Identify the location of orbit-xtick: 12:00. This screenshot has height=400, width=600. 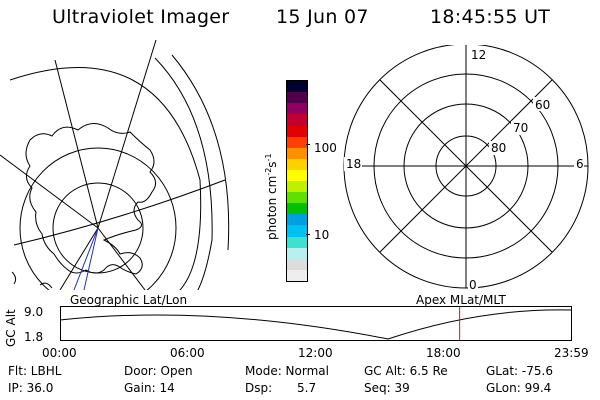
(315, 353).